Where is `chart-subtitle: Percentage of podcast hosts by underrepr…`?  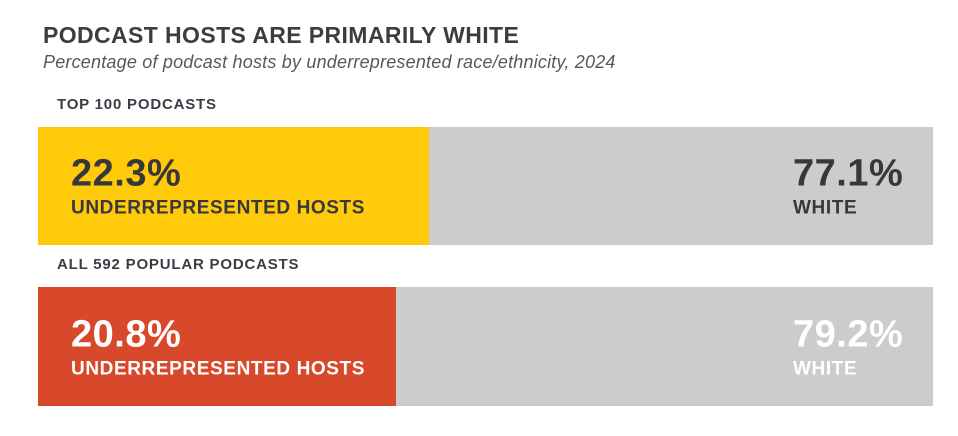
chart-subtitle: Percentage of podcast hosts by underrepr… is located at coordinates (329, 62).